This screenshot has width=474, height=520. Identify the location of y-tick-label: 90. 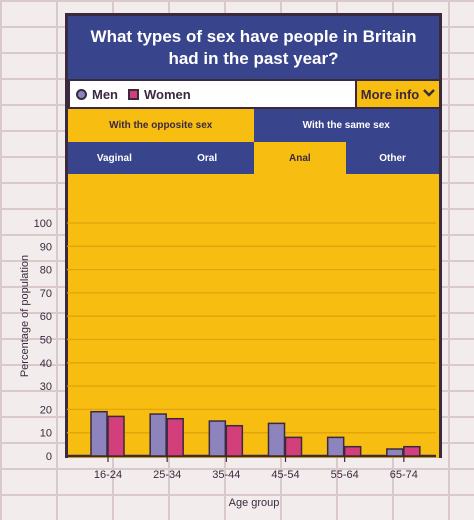
(46, 247).